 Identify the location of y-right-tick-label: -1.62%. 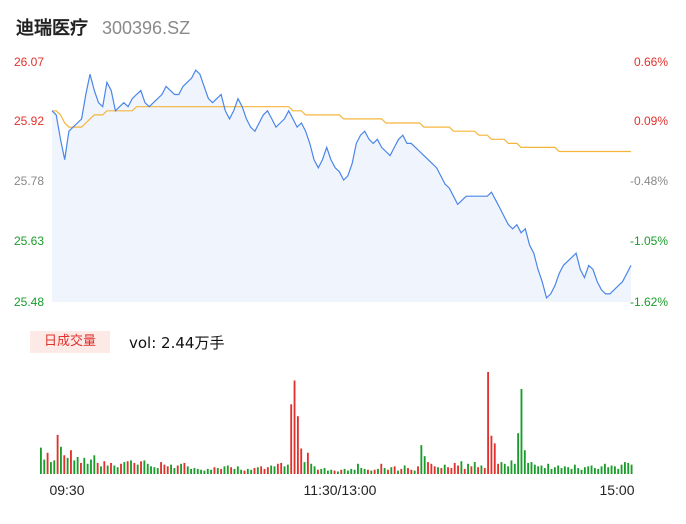
(649, 302).